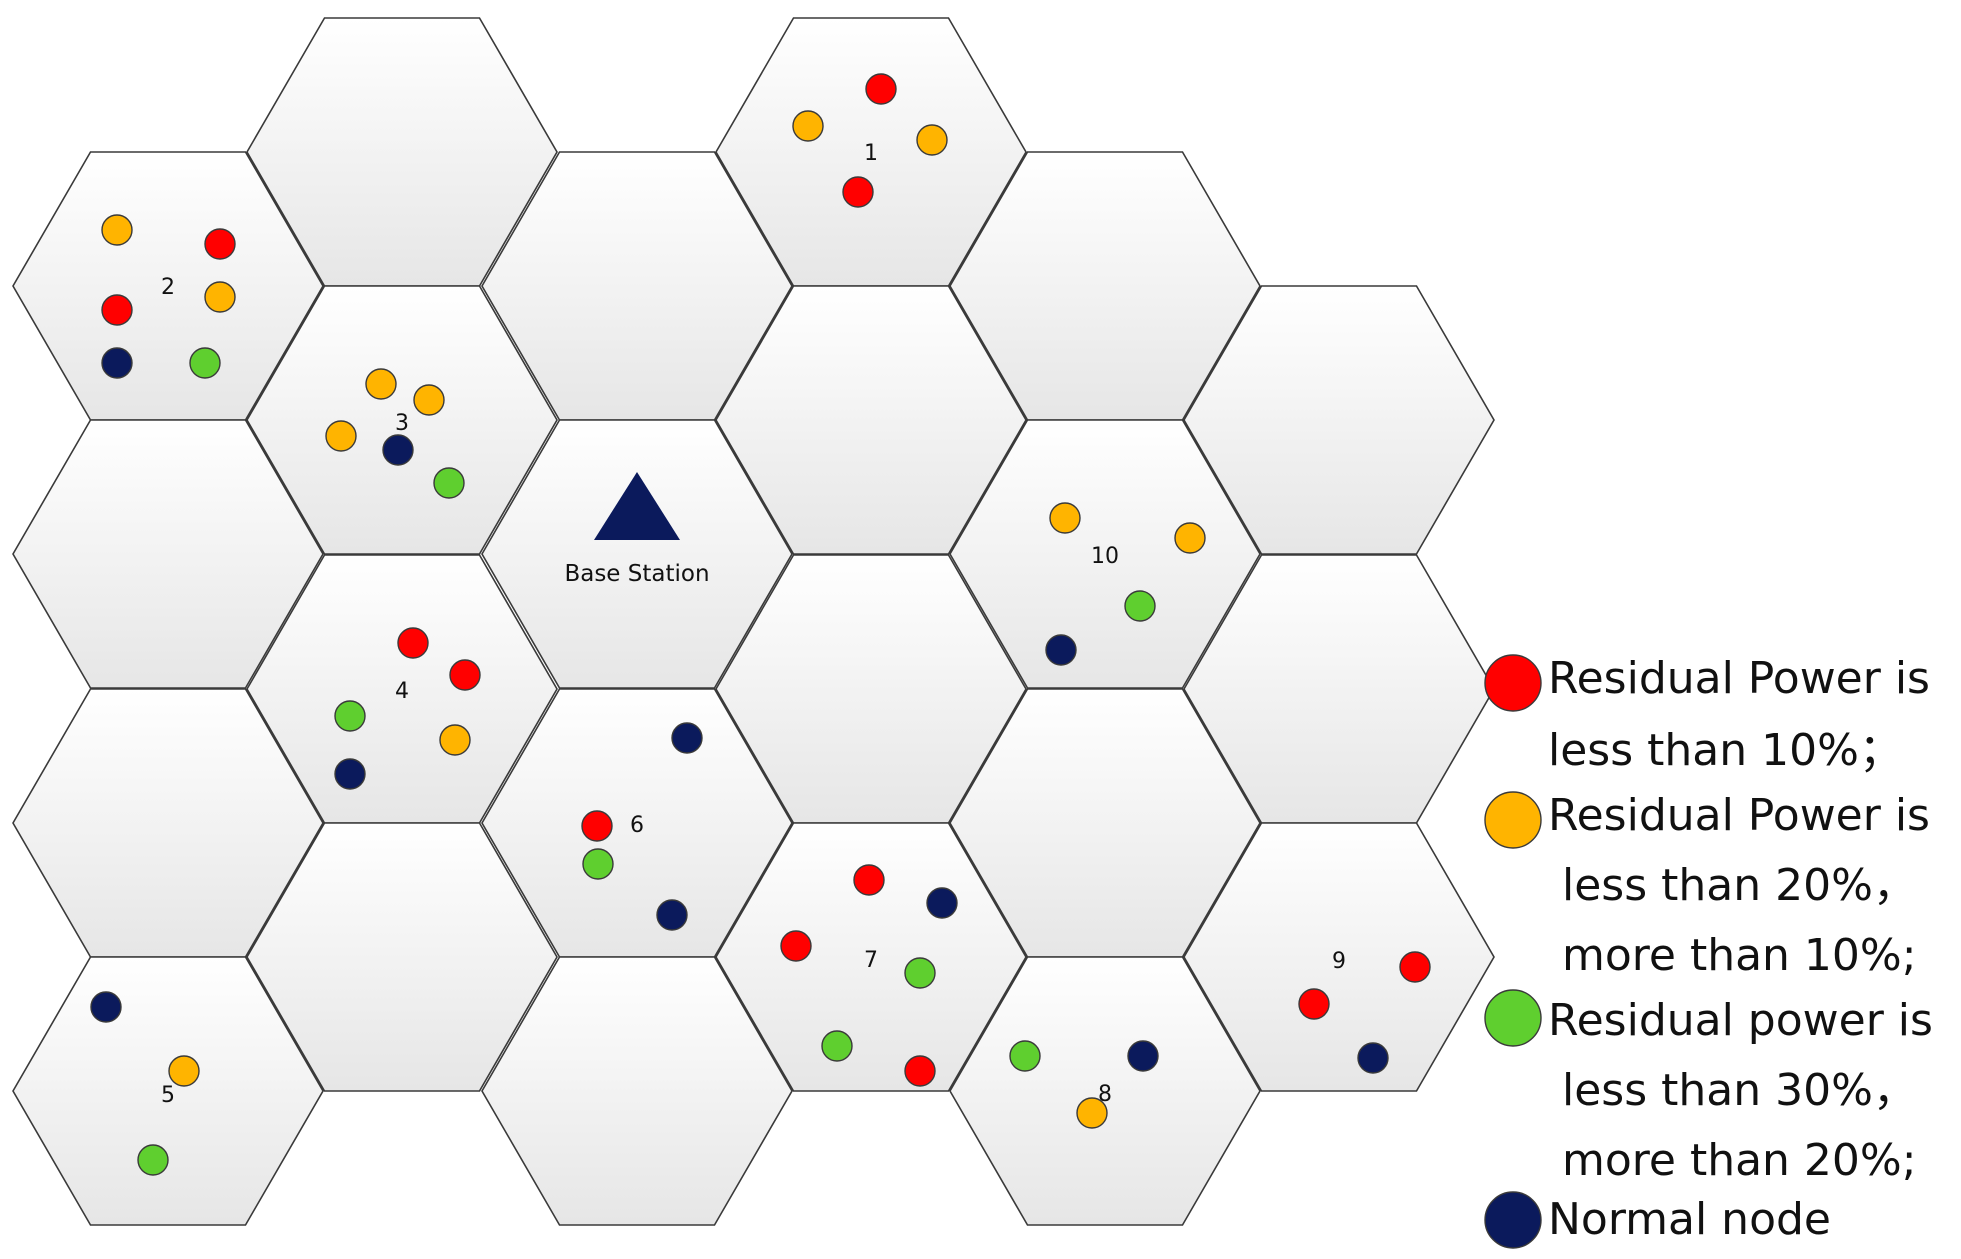 The height and width of the screenshot is (1259, 1961). Describe the element at coordinates (637, 825) in the screenshot. I see `cluster-label: 6` at that location.